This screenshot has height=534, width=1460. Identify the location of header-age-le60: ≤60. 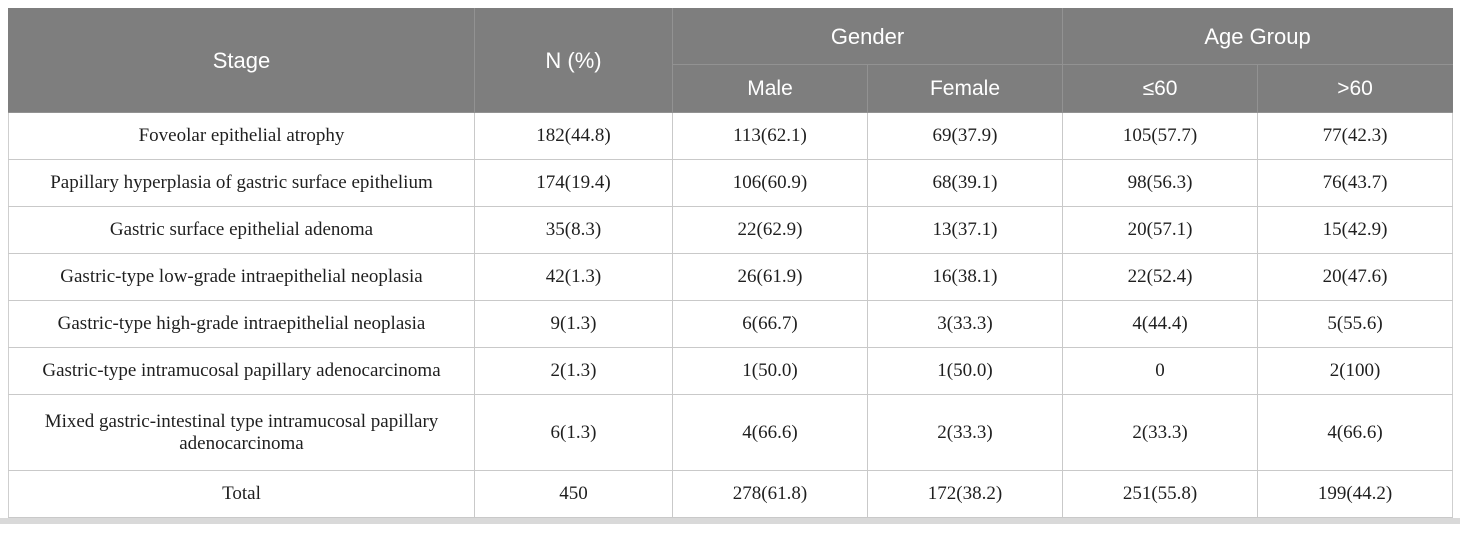
(1160, 88).